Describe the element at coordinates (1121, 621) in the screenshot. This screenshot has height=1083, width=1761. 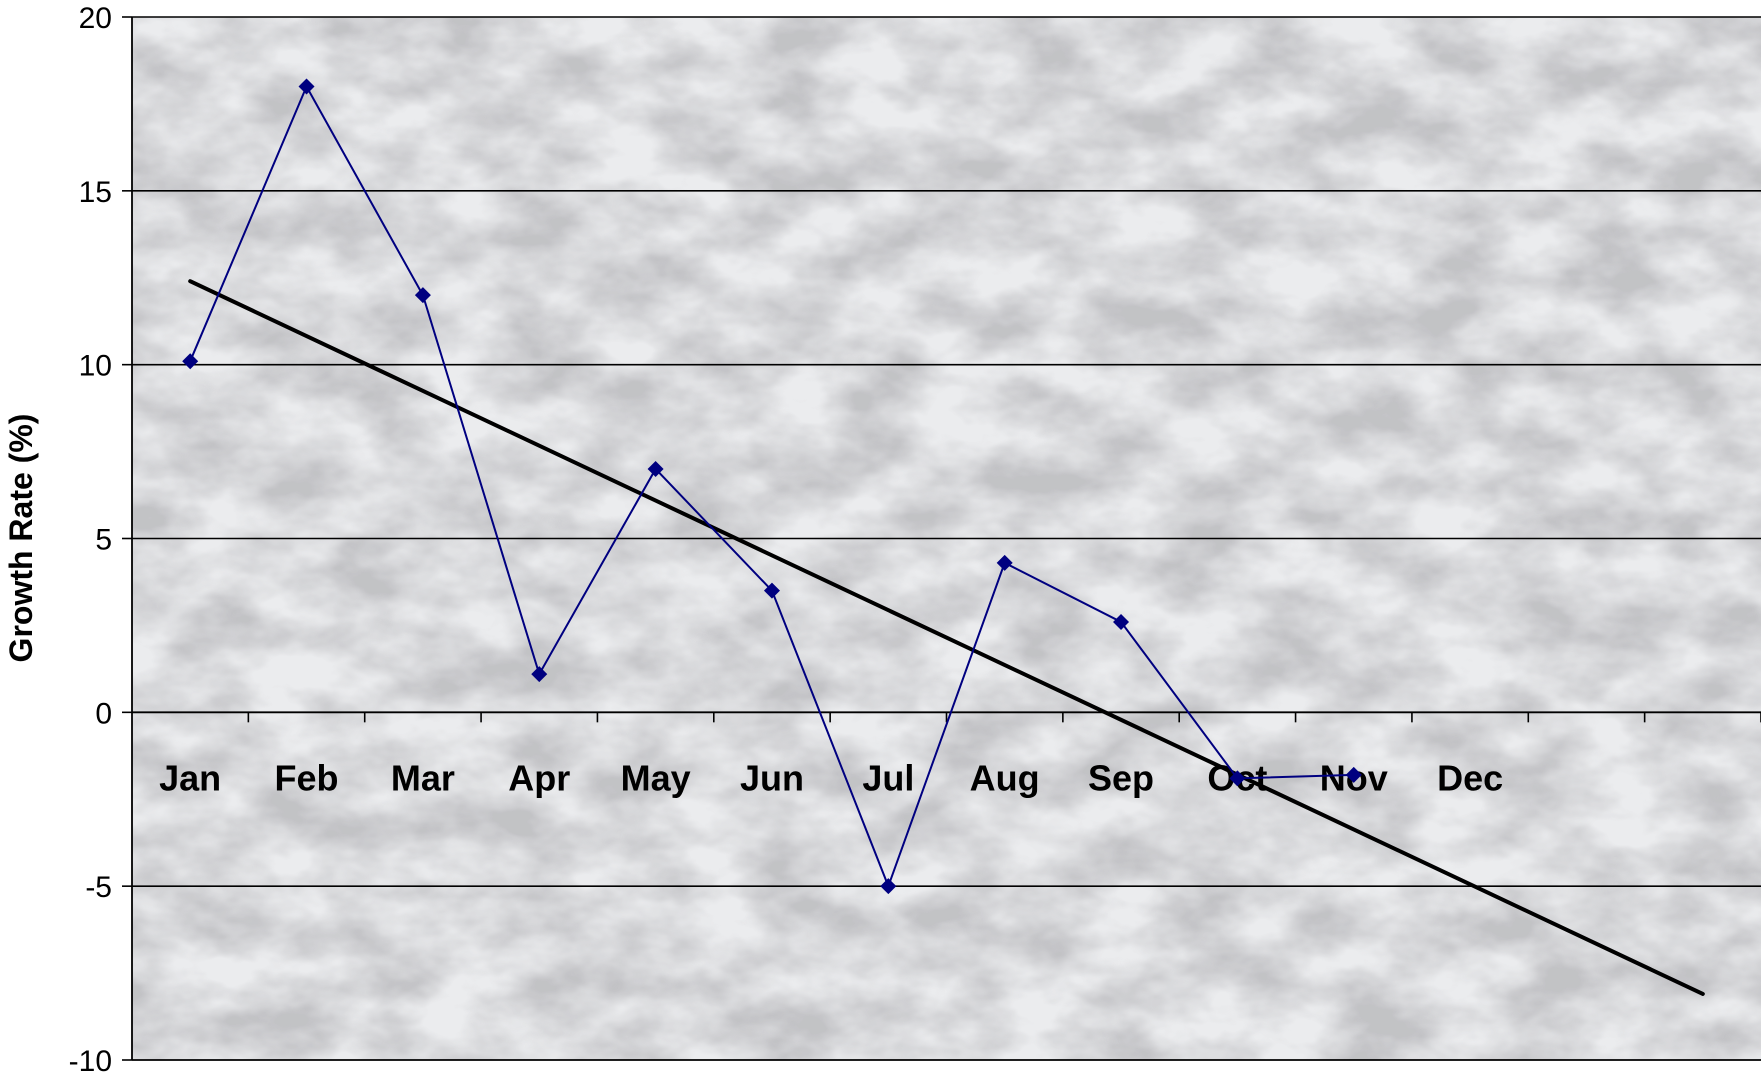
I see `data-point-sep` at that location.